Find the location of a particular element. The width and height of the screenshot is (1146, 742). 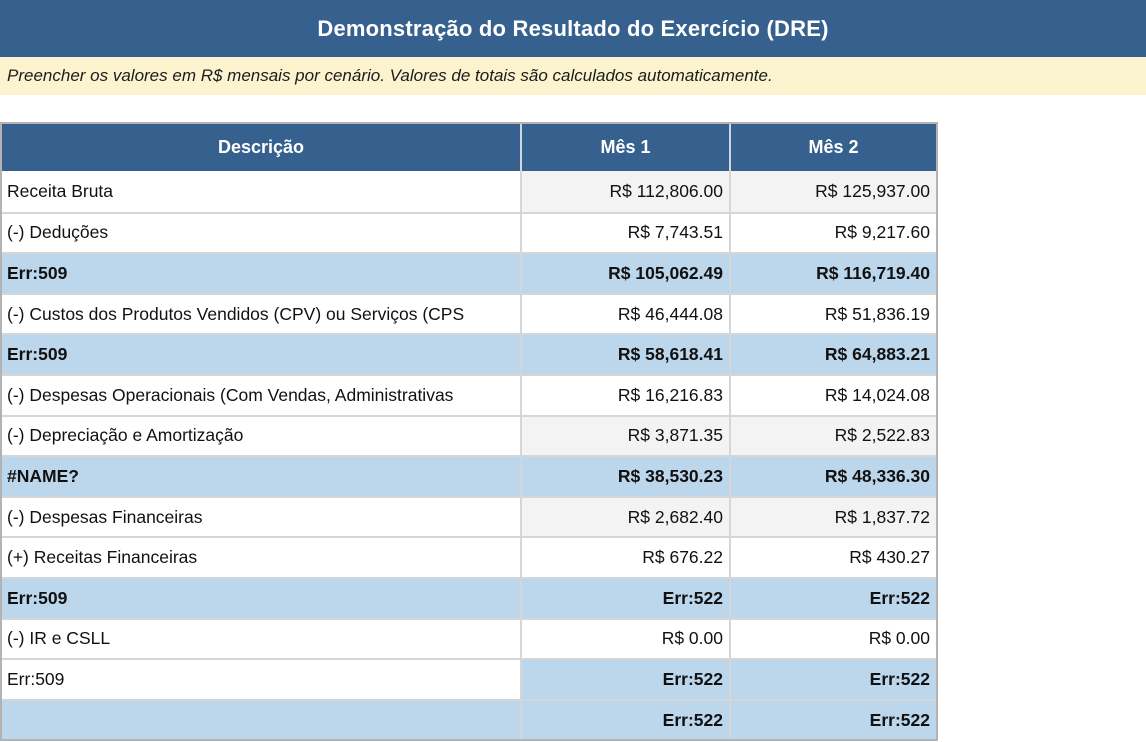

spacer is located at coordinates (573, 108).